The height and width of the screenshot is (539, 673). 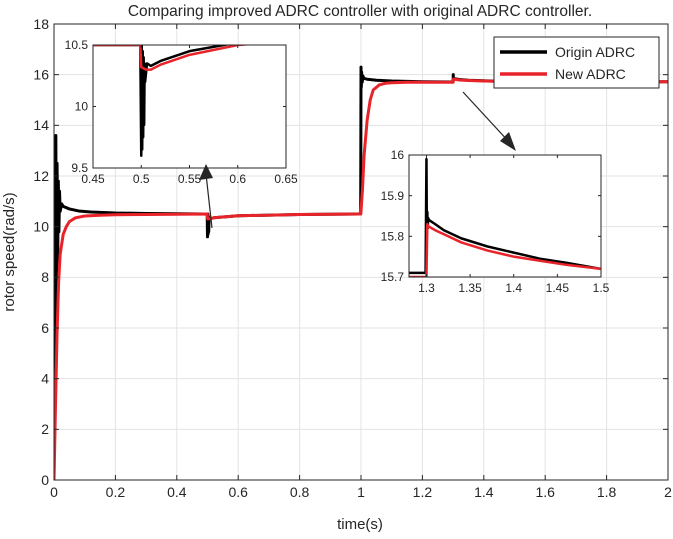 I want to click on inset-2-x-tick-label: 1.45, so click(x=558, y=288).